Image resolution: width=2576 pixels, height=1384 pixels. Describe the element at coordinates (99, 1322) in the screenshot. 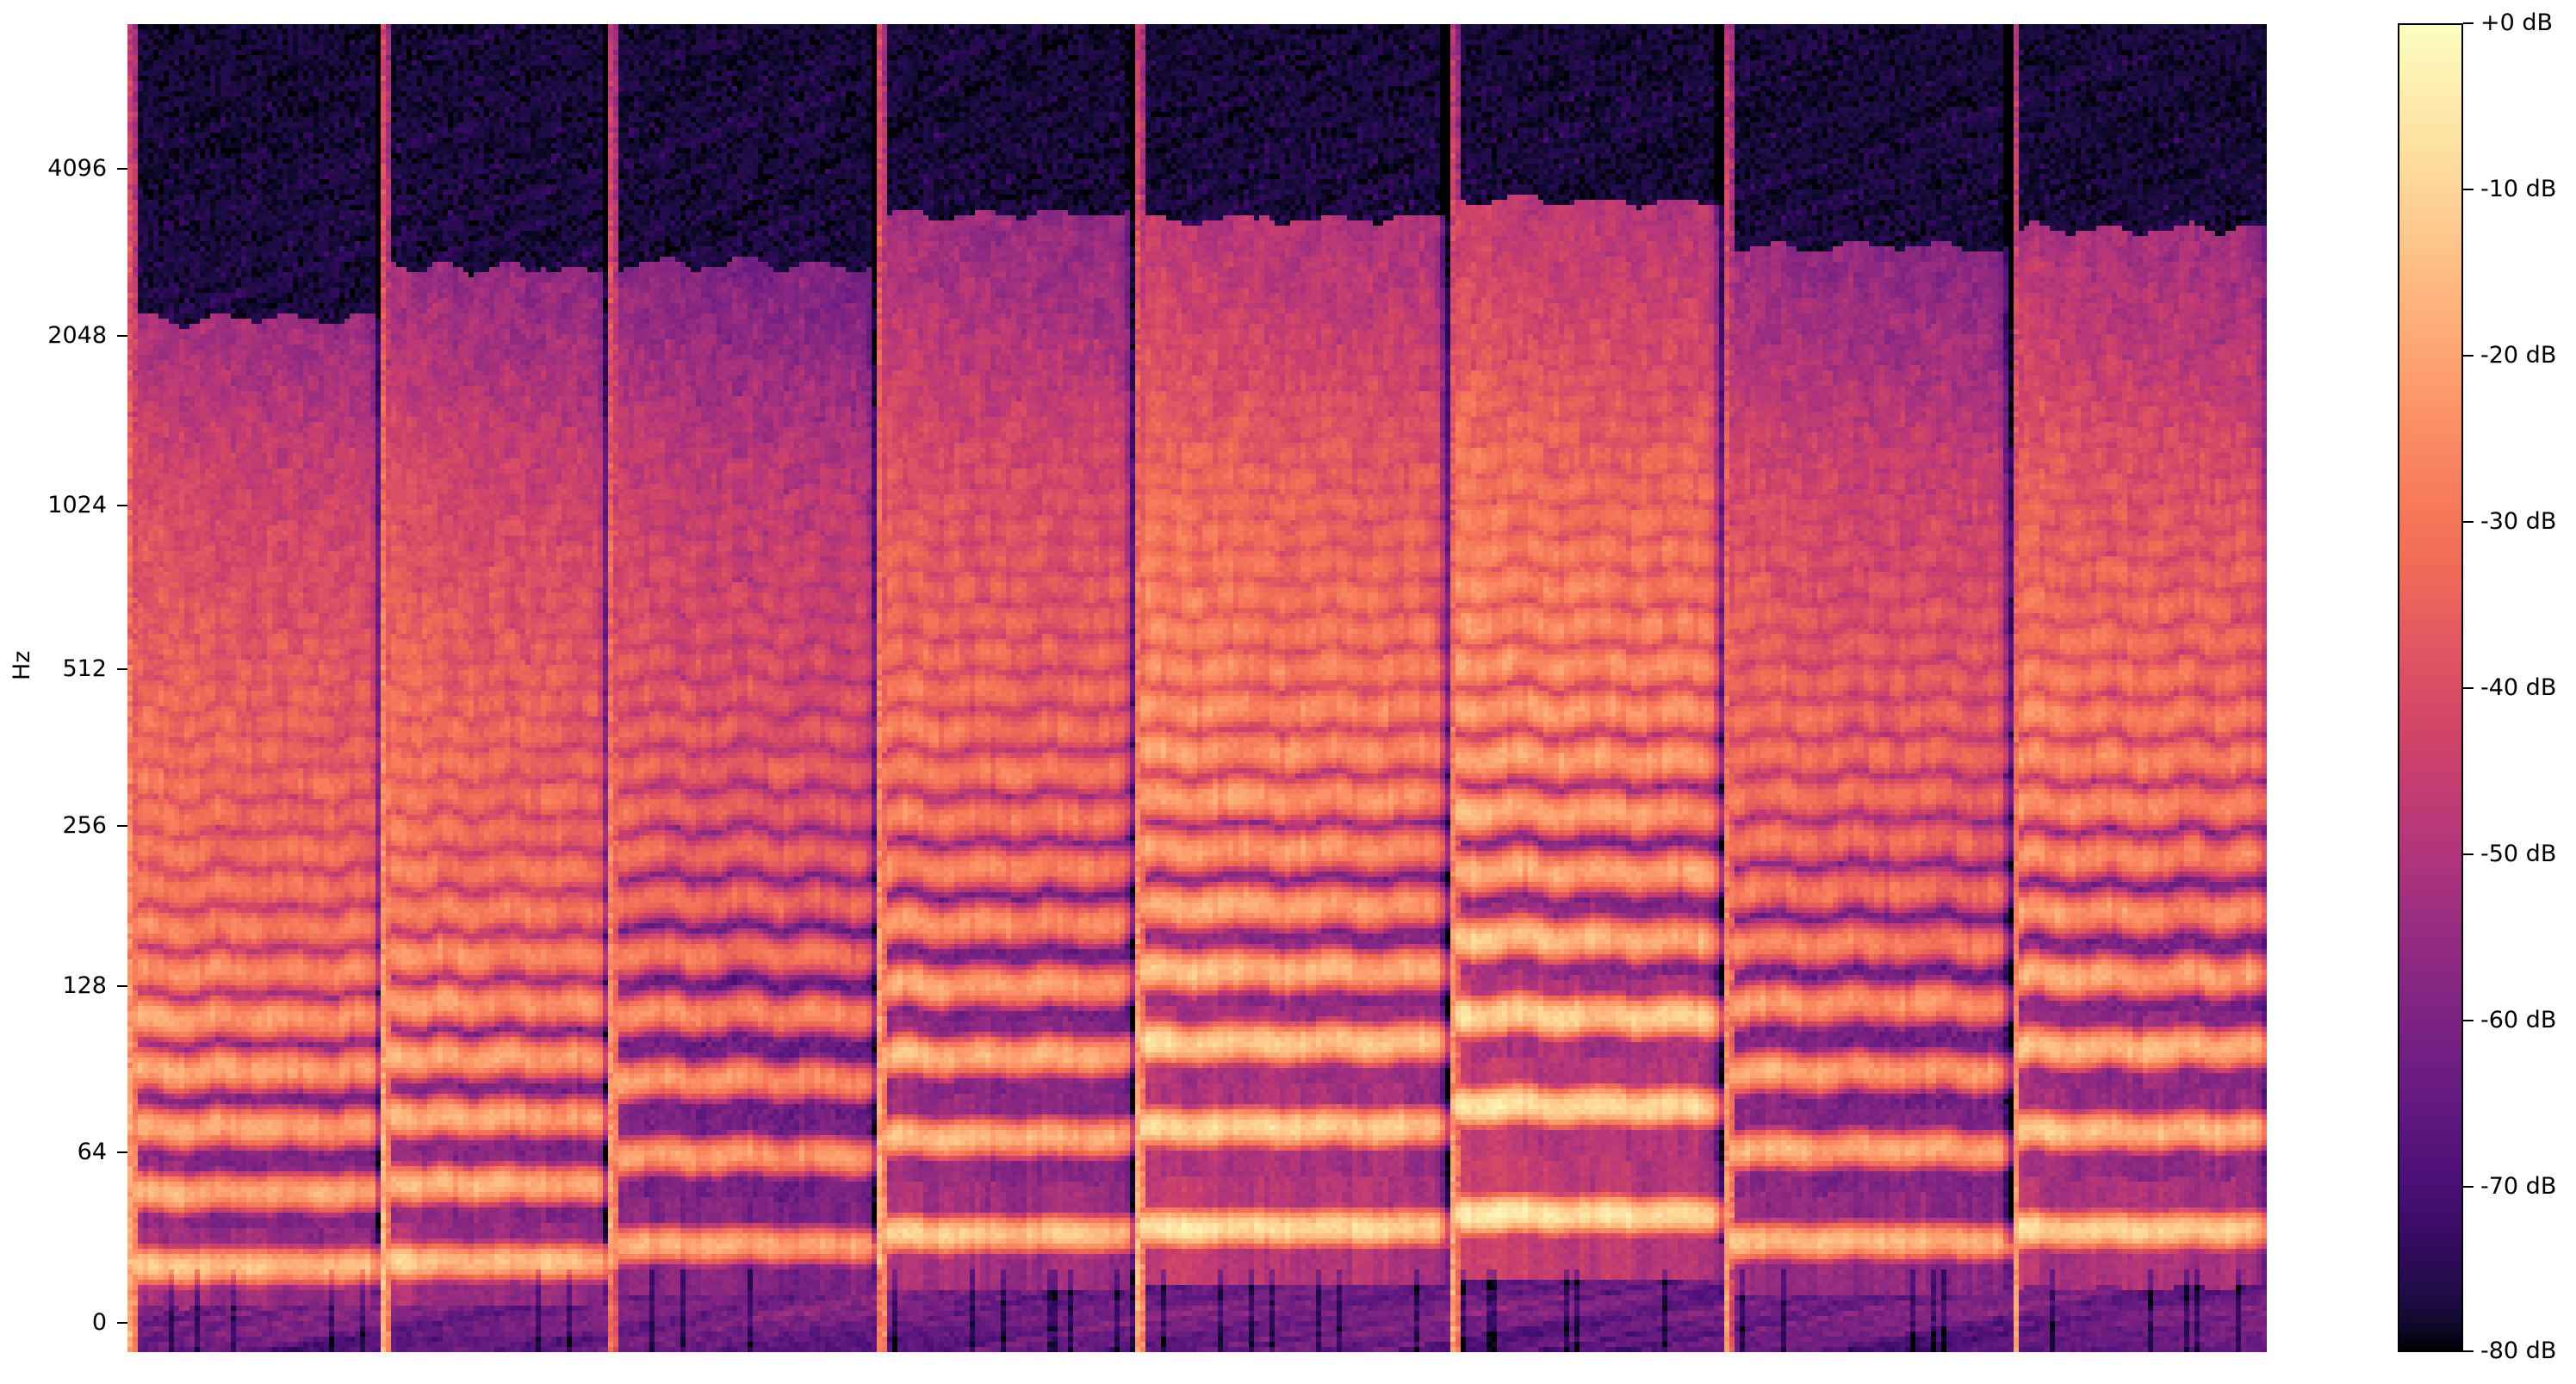

I see `y-tick-label: 0` at that location.